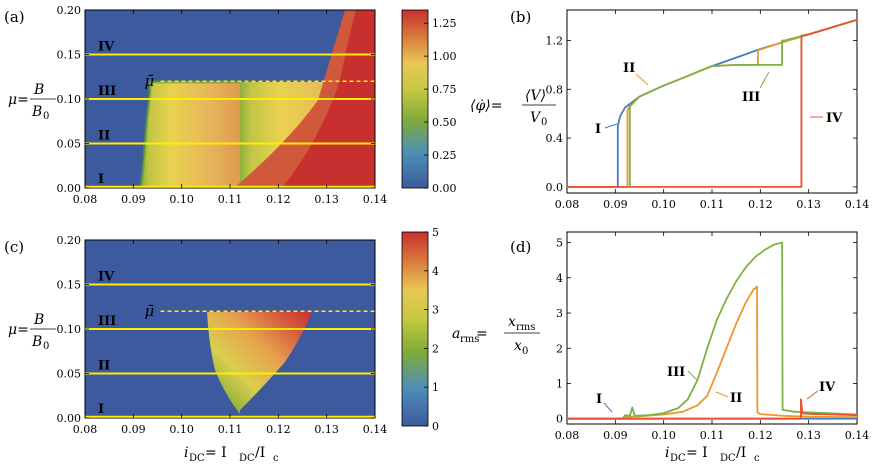 The height and width of the screenshot is (465, 872). I want to click on ylabel-d-num: x, so click(512, 322).